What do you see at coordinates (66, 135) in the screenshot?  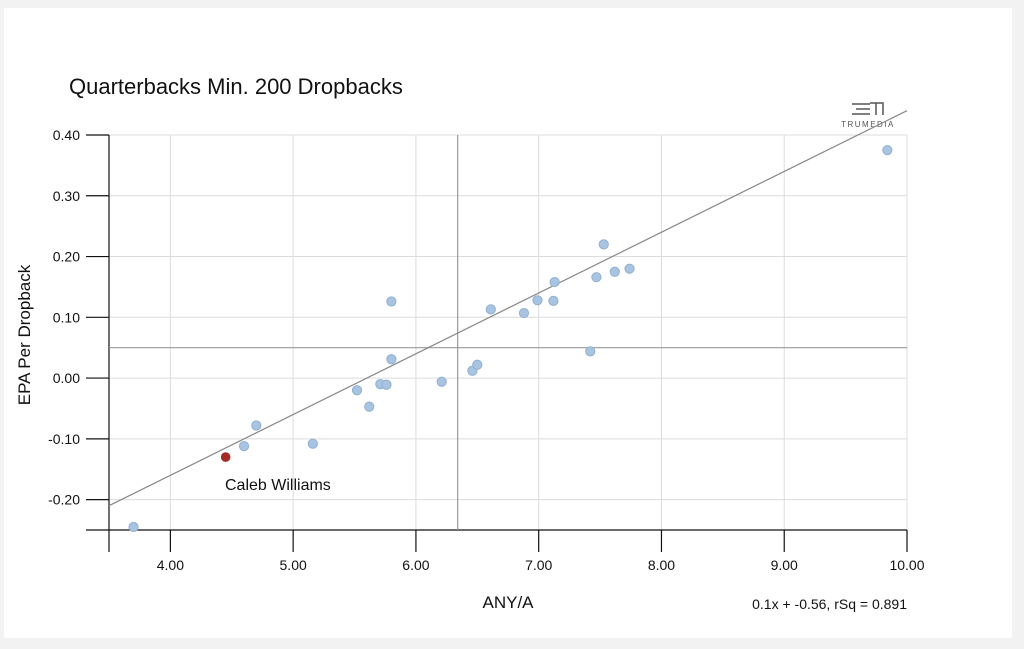 I see `y-tick-label: 0.40` at bounding box center [66, 135].